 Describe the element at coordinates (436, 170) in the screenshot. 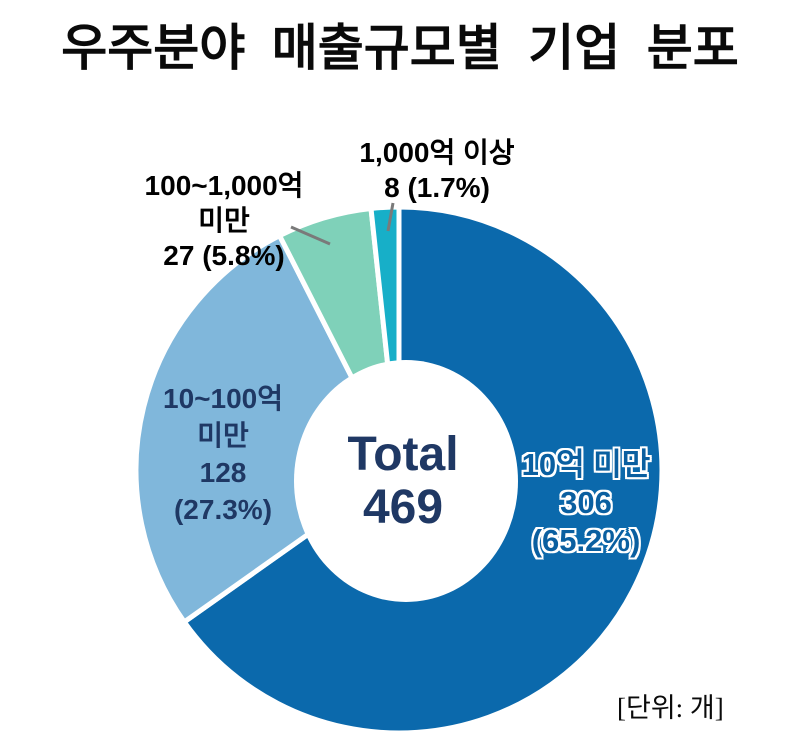

I see `label-over-1000: 1,000억 이상 8 (1.7%)` at that location.